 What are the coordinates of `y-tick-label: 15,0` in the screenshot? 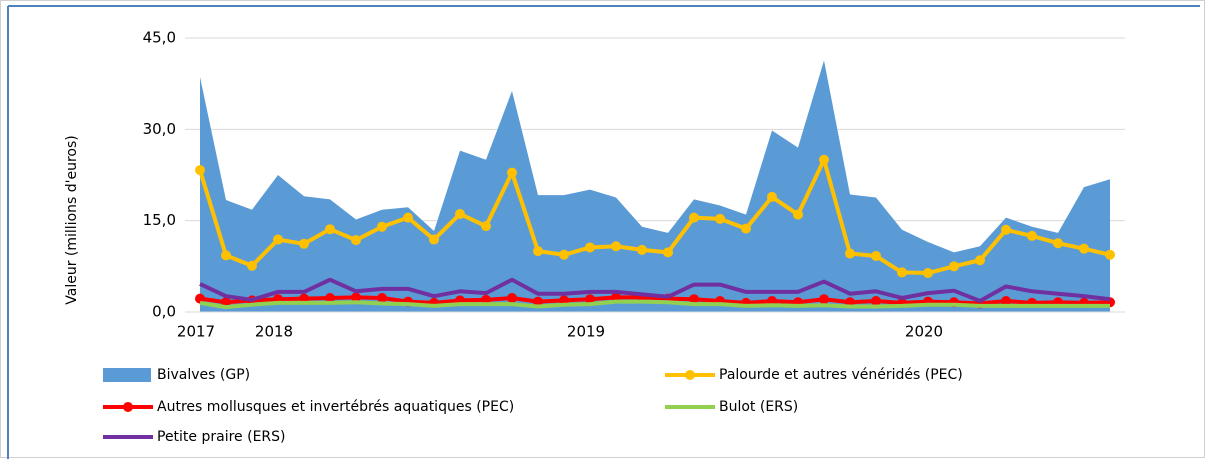 It's located at (159, 220).